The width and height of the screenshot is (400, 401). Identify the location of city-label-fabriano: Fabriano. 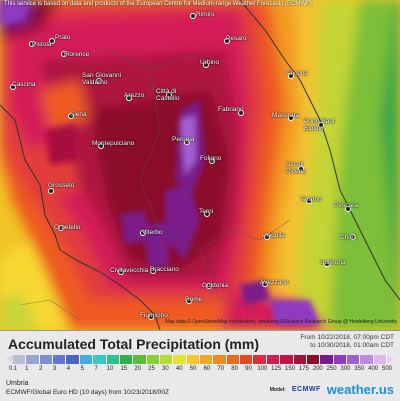
(231, 109).